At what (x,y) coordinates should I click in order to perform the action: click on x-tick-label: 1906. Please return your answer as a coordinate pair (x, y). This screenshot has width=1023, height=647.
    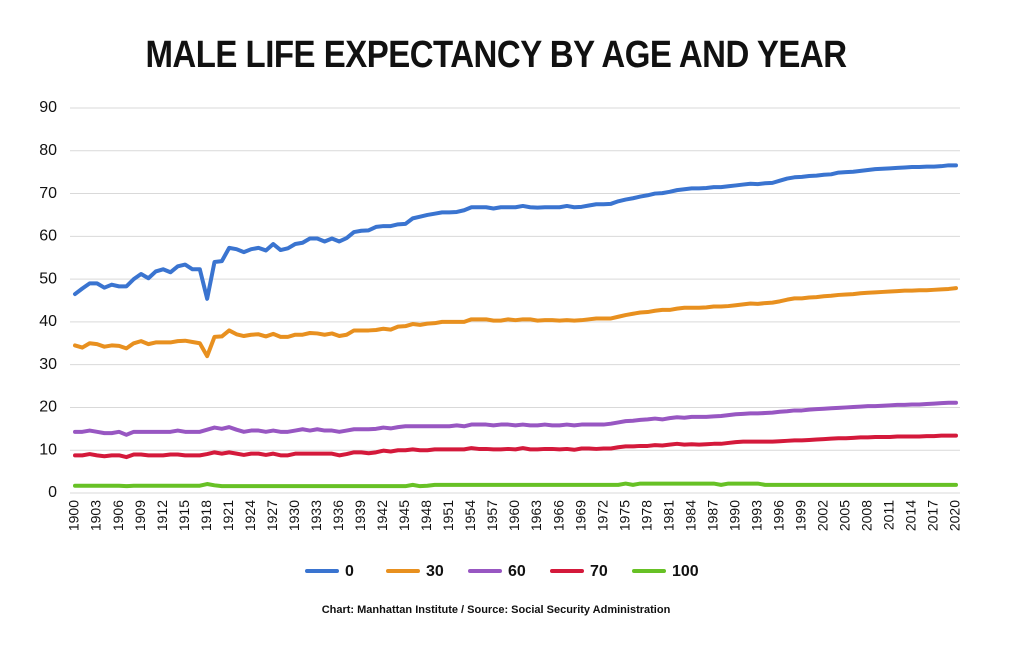
    Looking at the image, I should click on (118, 515).